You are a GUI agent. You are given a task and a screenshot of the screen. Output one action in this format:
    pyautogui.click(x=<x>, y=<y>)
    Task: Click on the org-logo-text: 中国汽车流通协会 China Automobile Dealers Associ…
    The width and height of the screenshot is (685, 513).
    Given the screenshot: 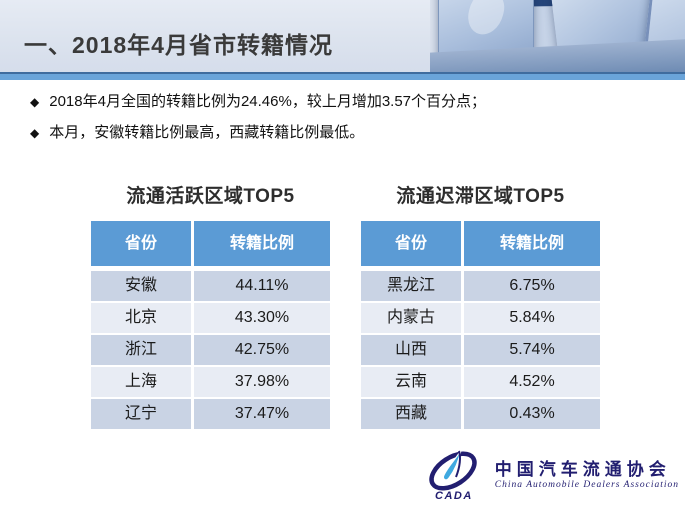 What is the action you would take?
    pyautogui.click(x=587, y=475)
    